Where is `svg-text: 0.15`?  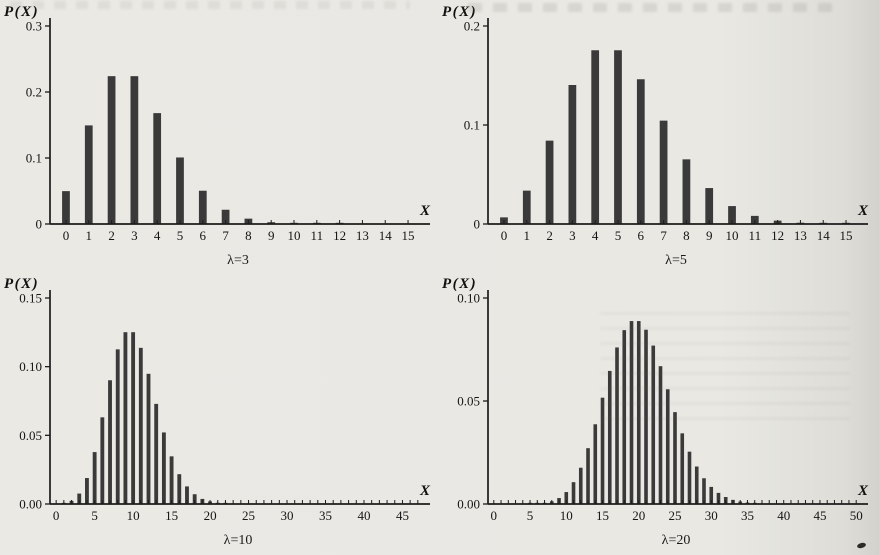 svg-text: 0.15 is located at coordinates (30, 298).